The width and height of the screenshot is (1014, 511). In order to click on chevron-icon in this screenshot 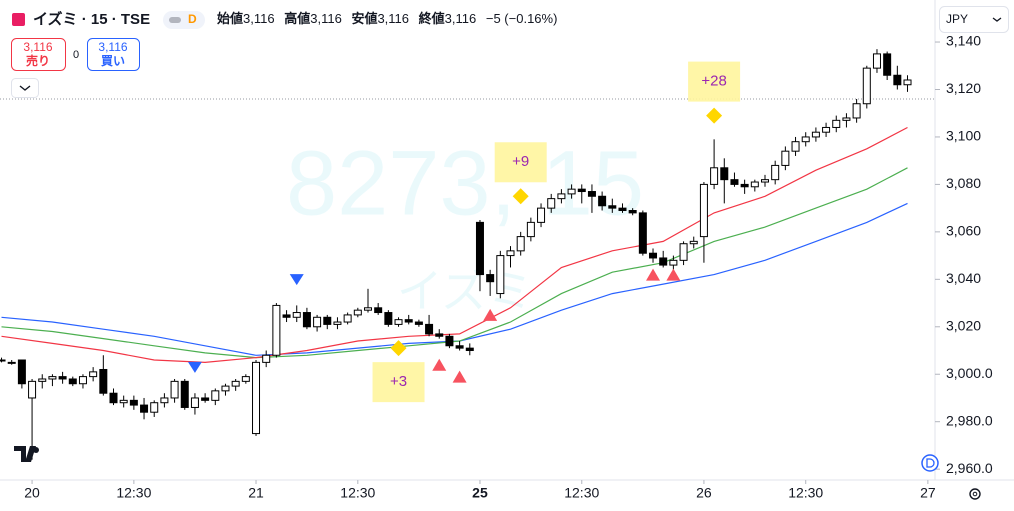, I will do `click(997, 19)`.